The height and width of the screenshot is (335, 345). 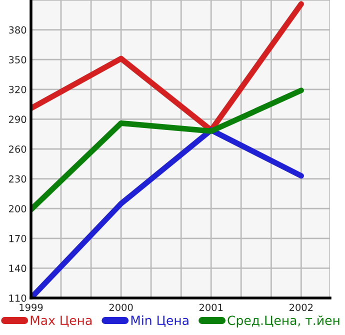 I want to click on y-tick-label: 290, so click(x=17, y=120).